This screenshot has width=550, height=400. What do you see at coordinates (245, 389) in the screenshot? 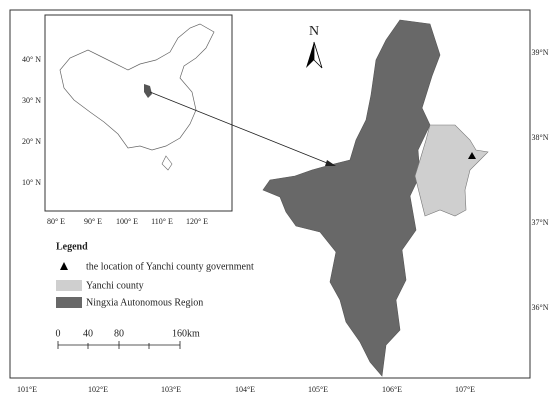
I see `lon-label: 104°E` at bounding box center [245, 389].